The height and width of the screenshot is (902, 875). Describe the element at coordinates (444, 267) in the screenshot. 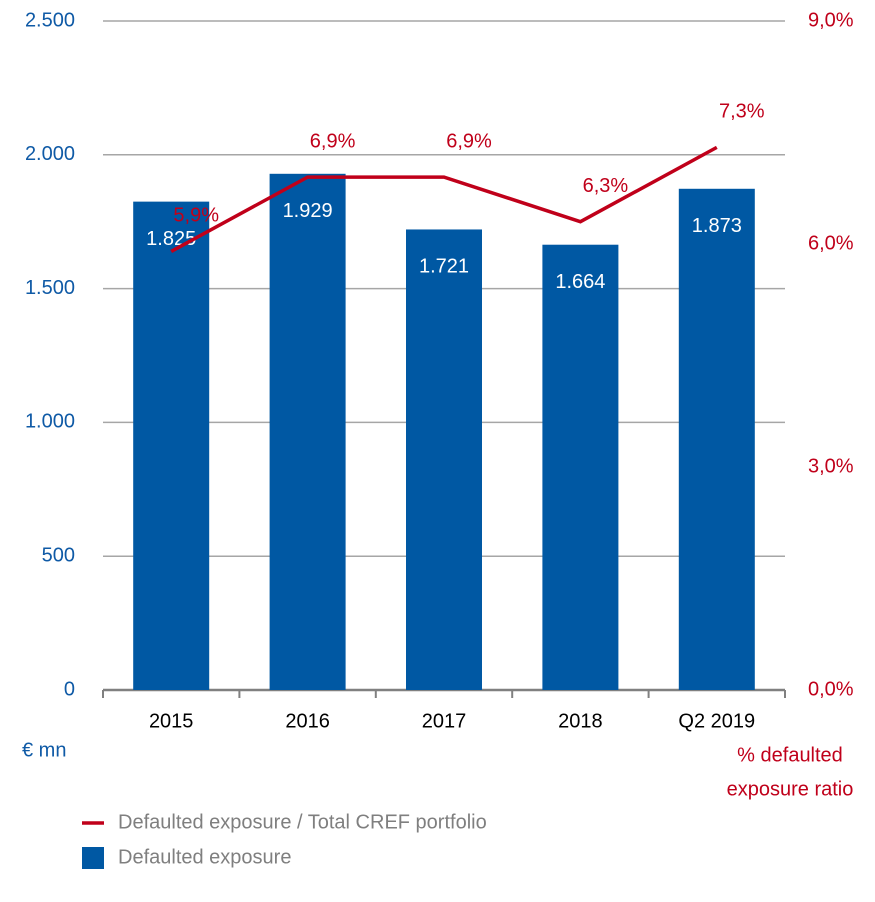

I see `bar-value-label: 1.721` at that location.